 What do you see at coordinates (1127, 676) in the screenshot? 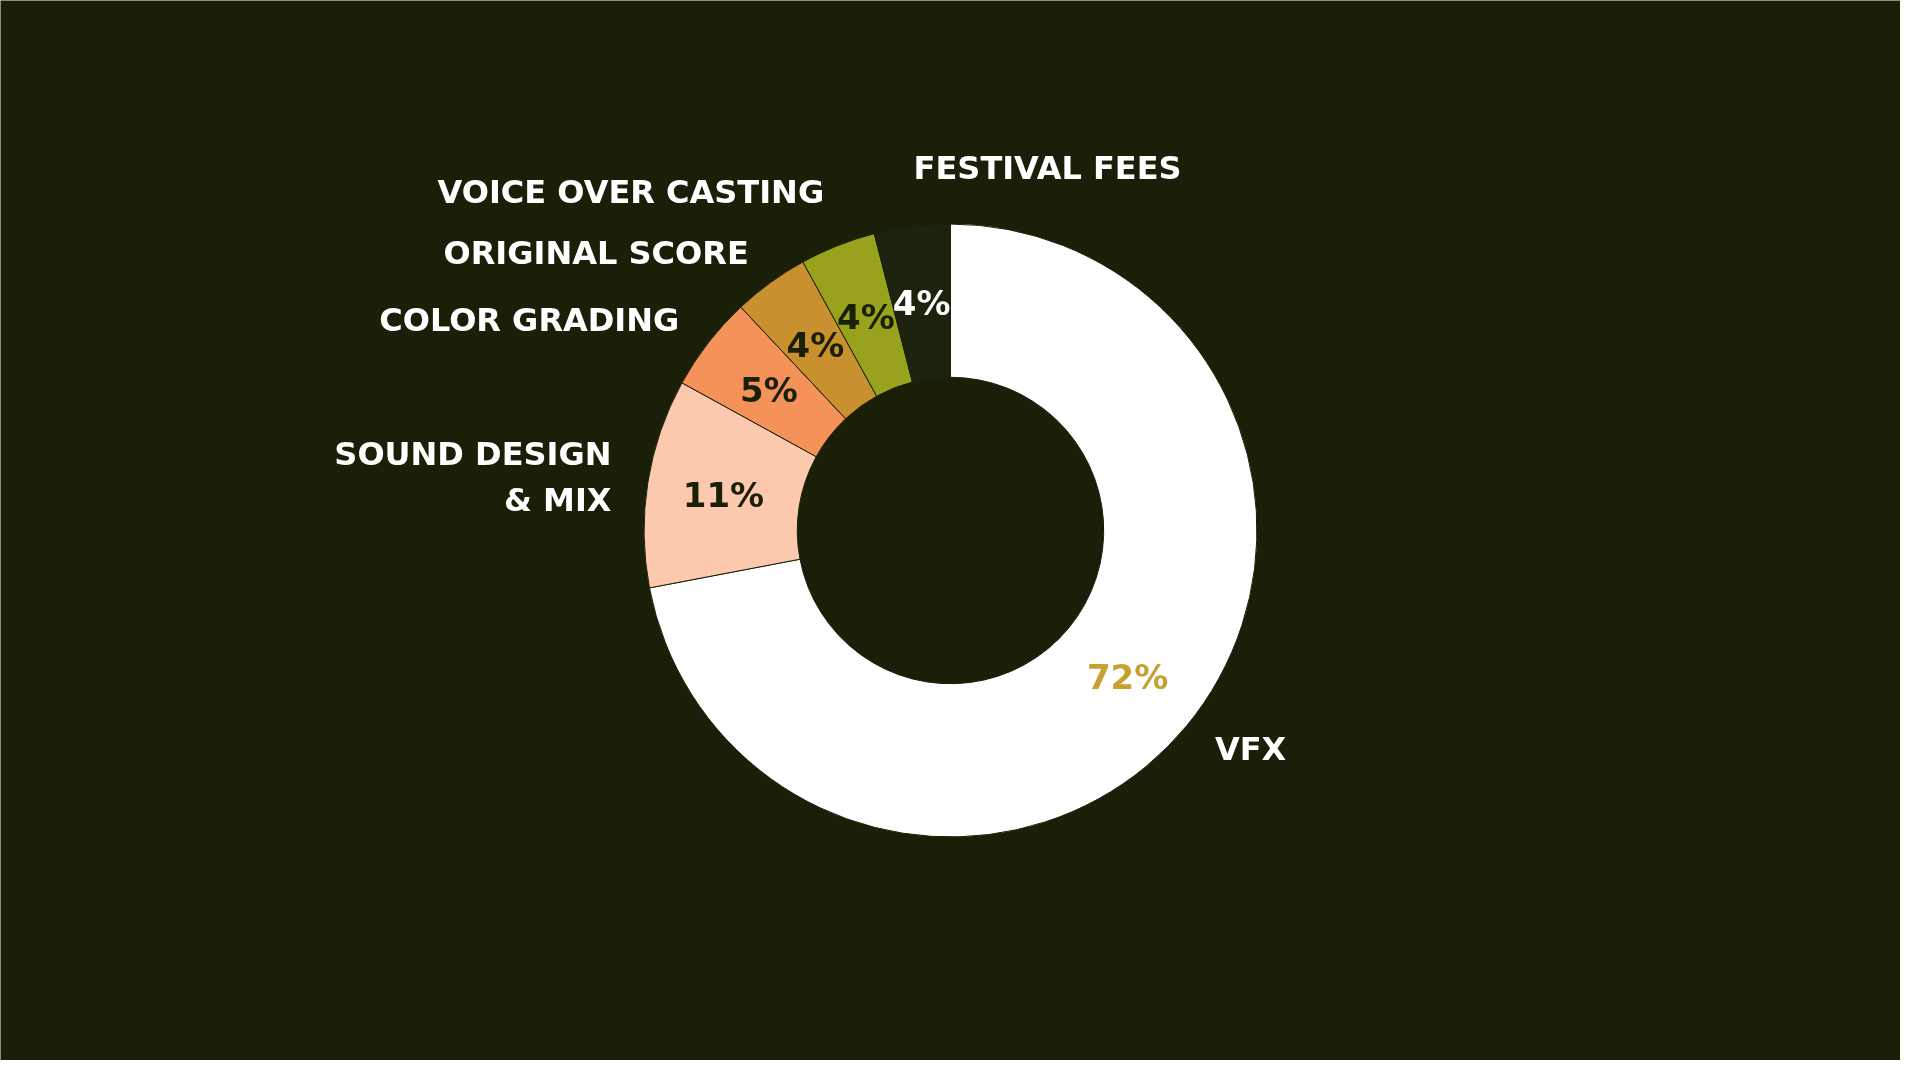
I see `data-label: 72%` at bounding box center [1127, 676].